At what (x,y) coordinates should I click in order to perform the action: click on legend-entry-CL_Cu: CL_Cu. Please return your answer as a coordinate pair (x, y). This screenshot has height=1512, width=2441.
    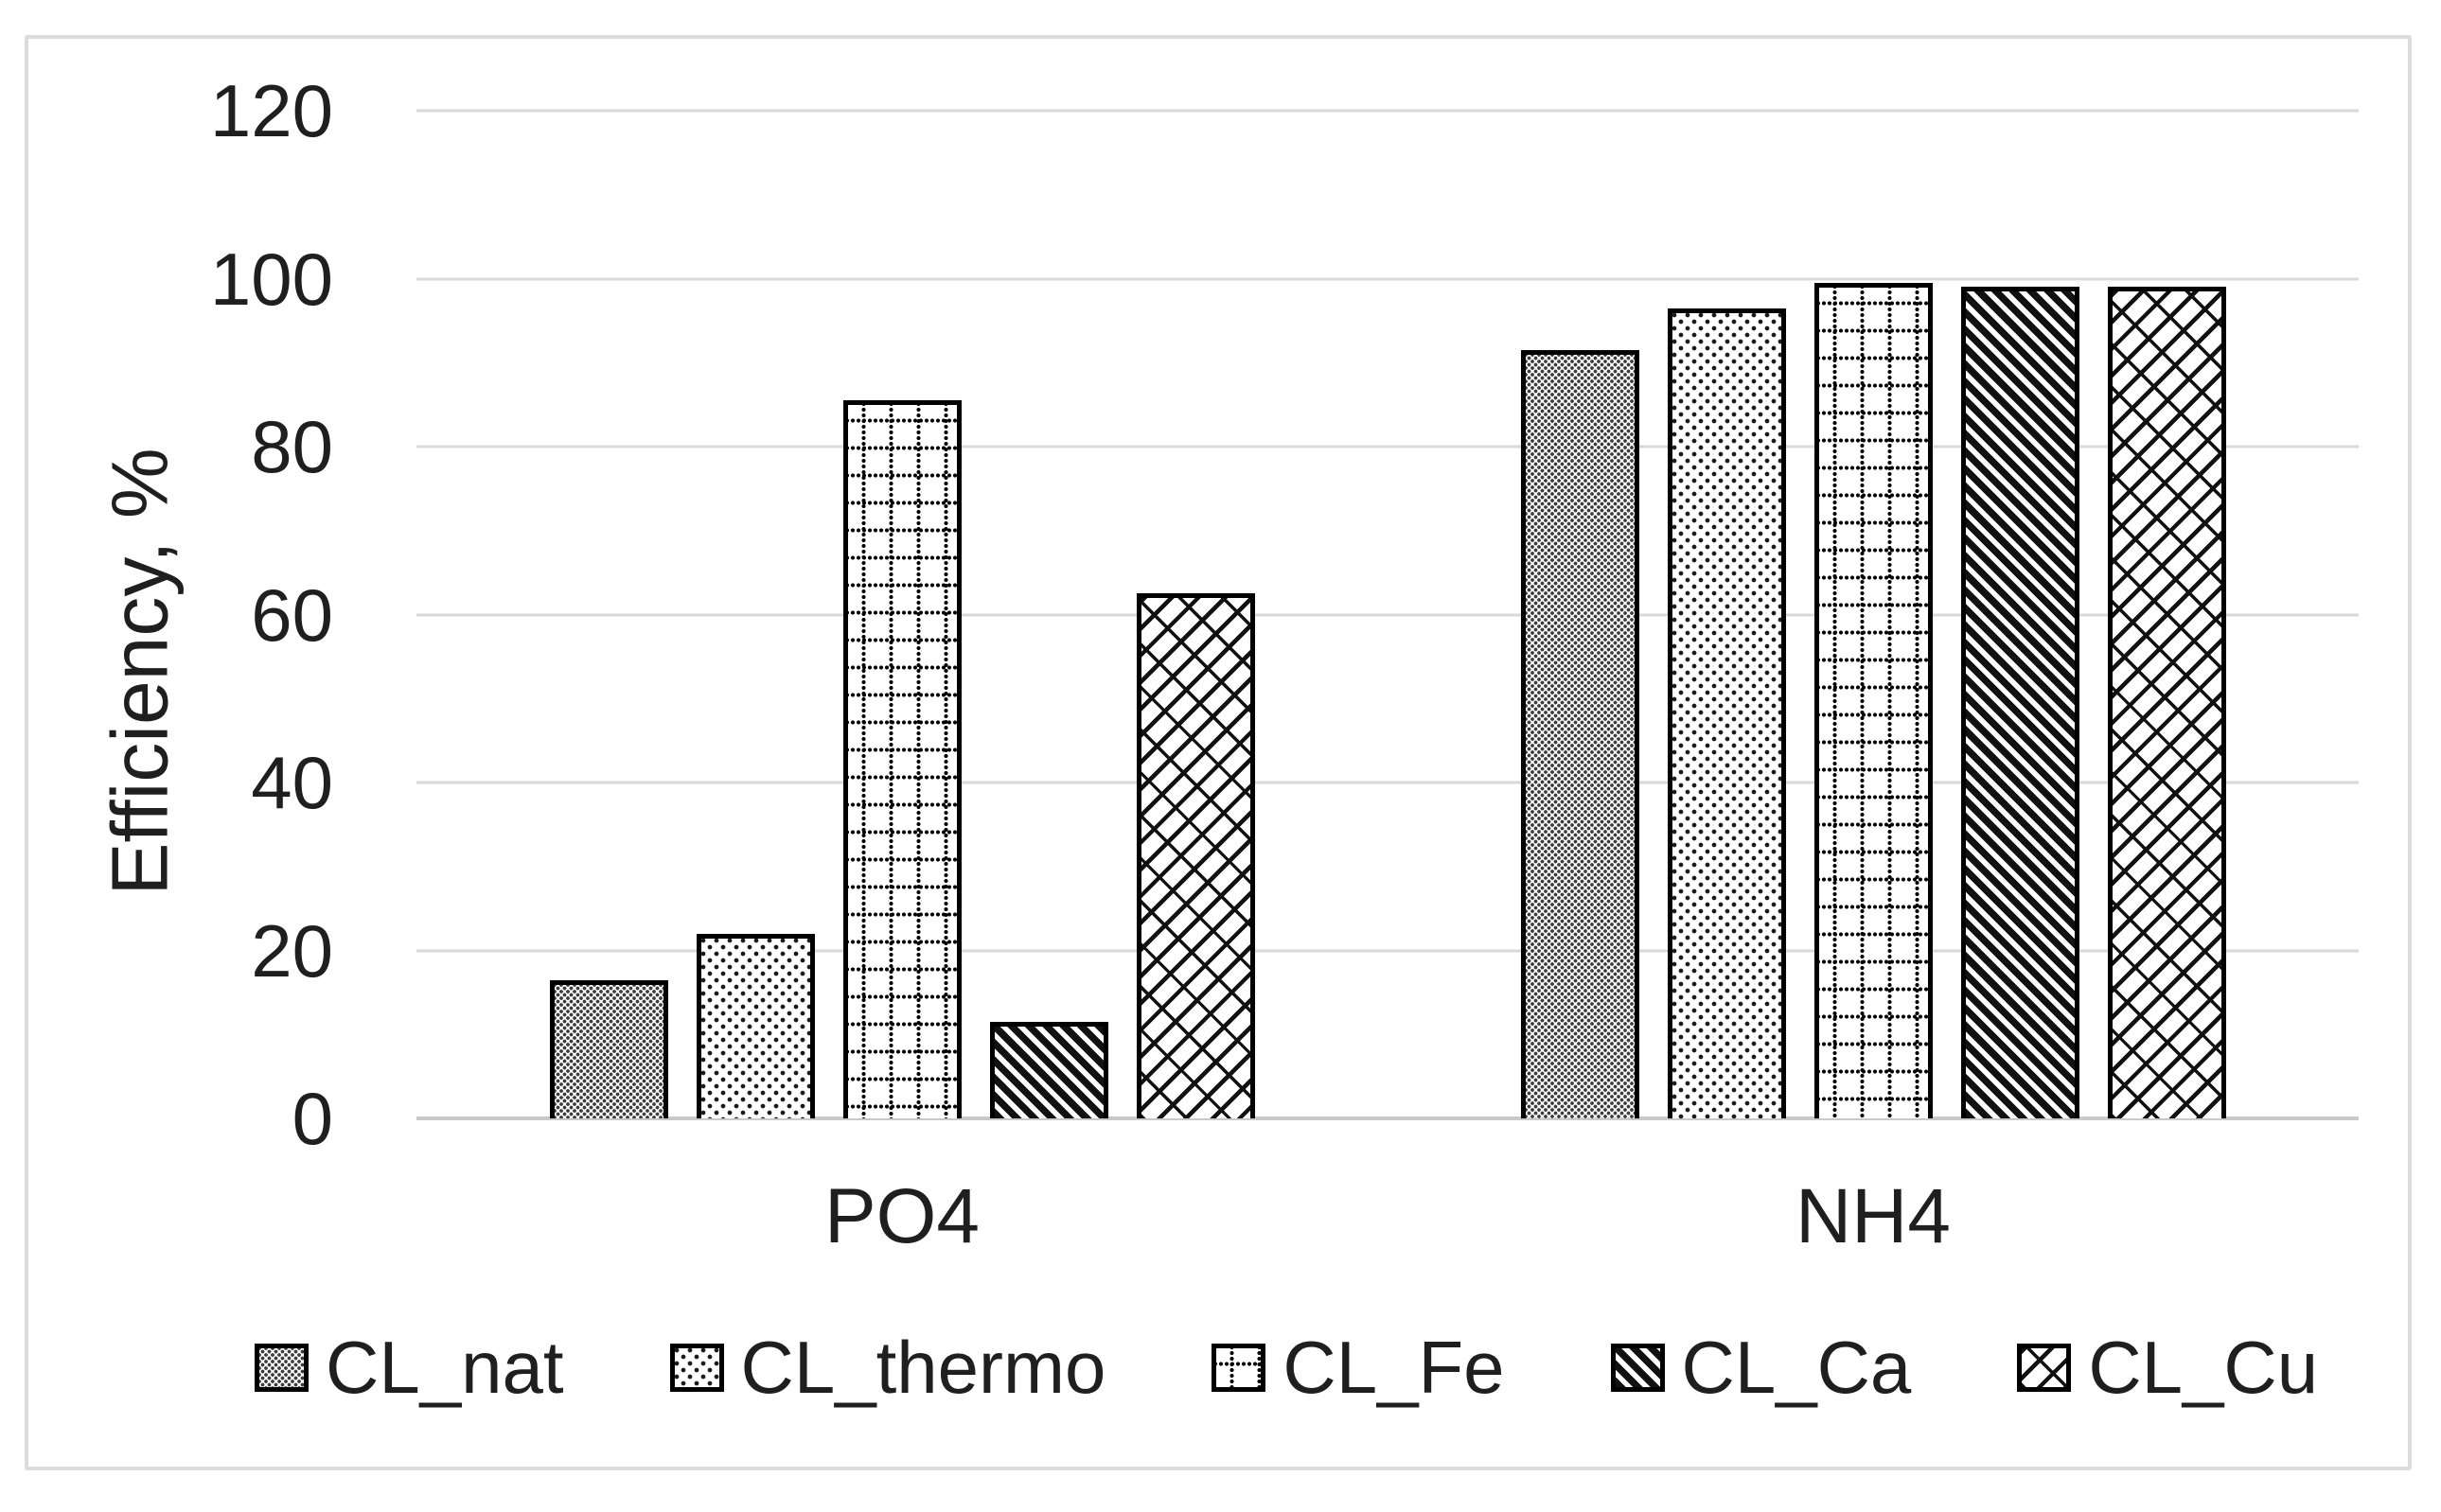
    Looking at the image, I should click on (2167, 1367).